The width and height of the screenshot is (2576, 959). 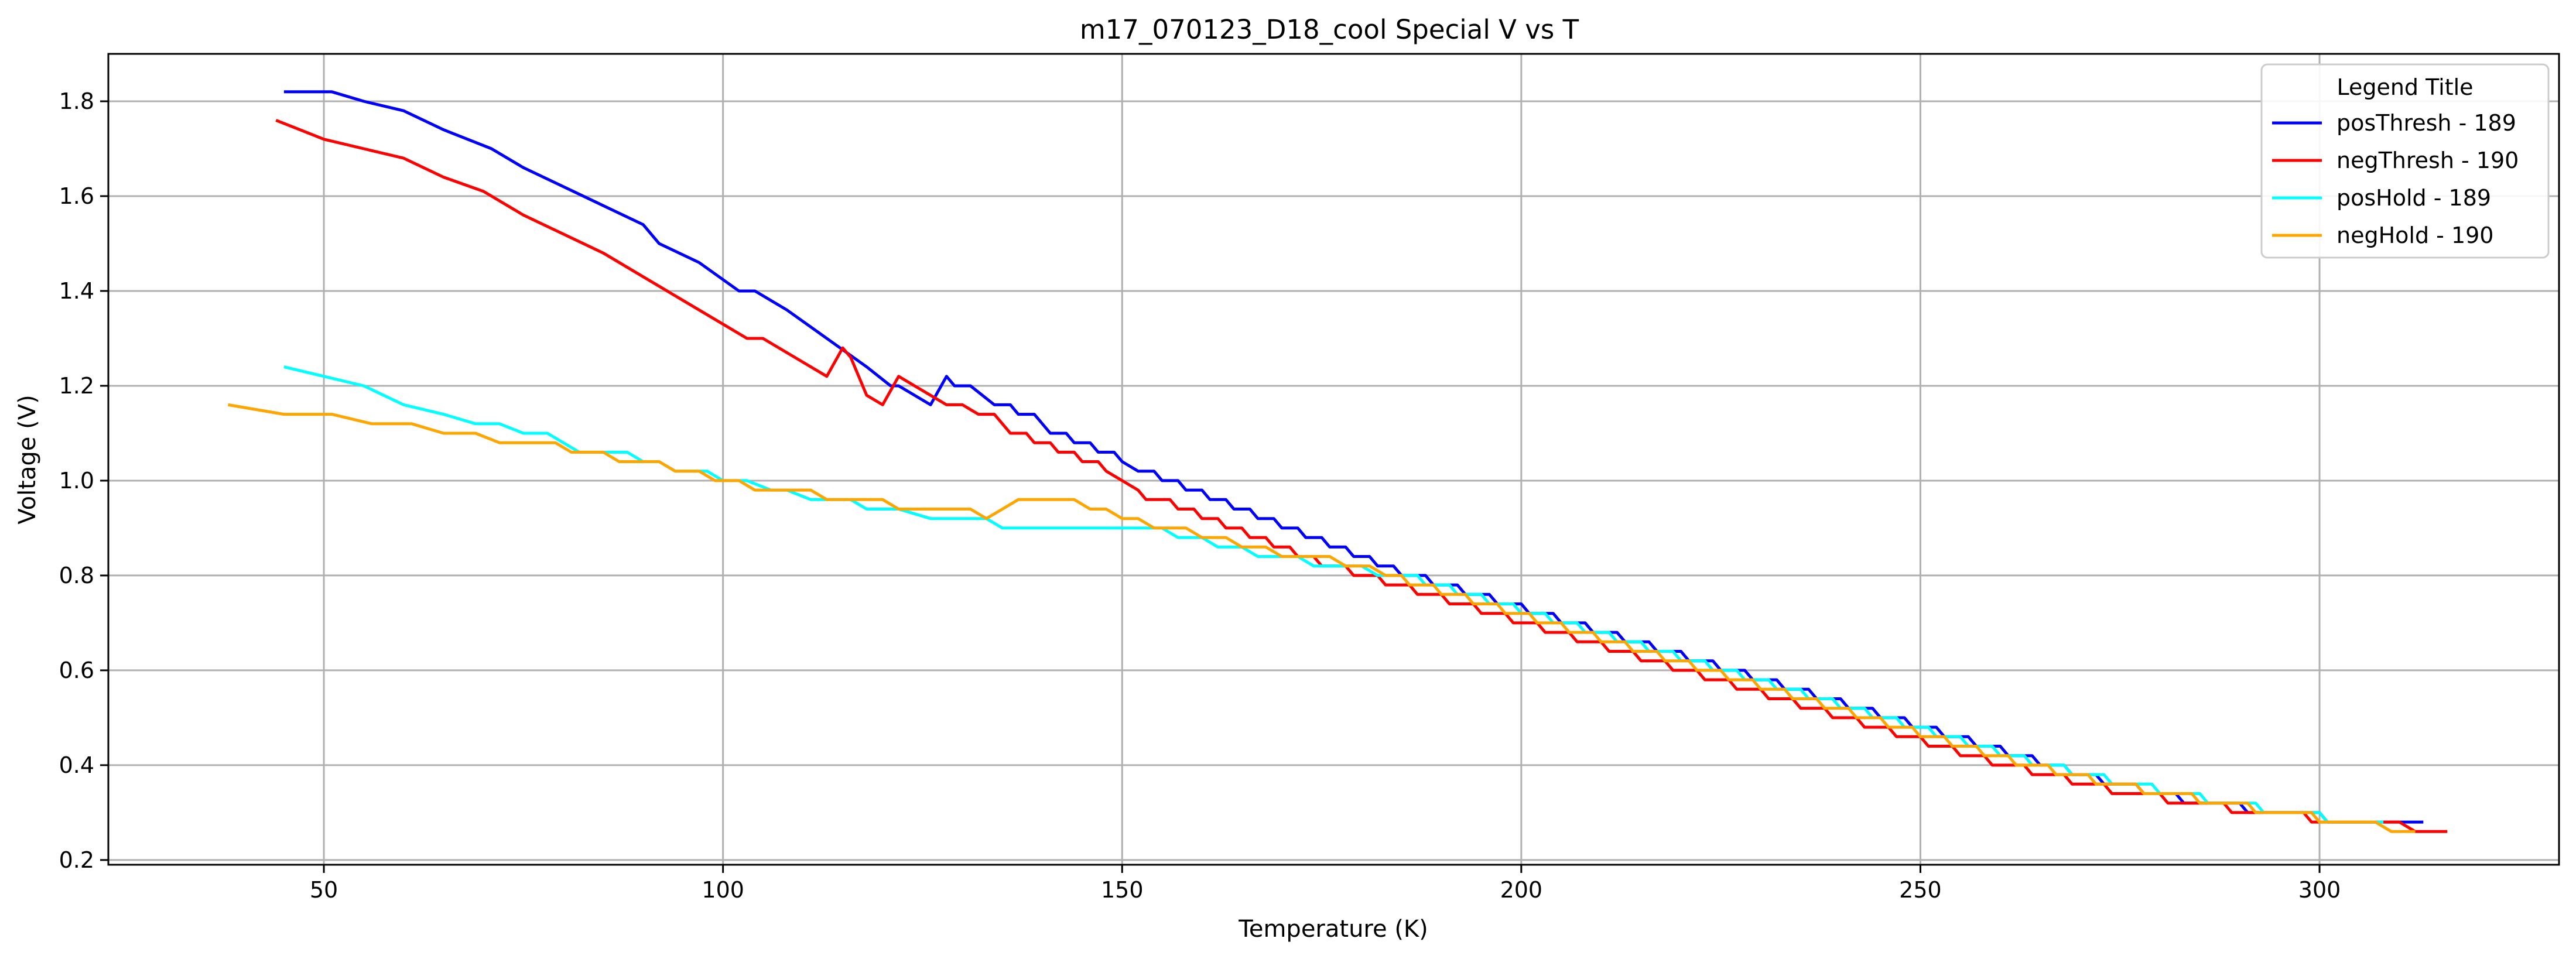 I want to click on y-tick-label: 0.2, so click(x=76, y=860).